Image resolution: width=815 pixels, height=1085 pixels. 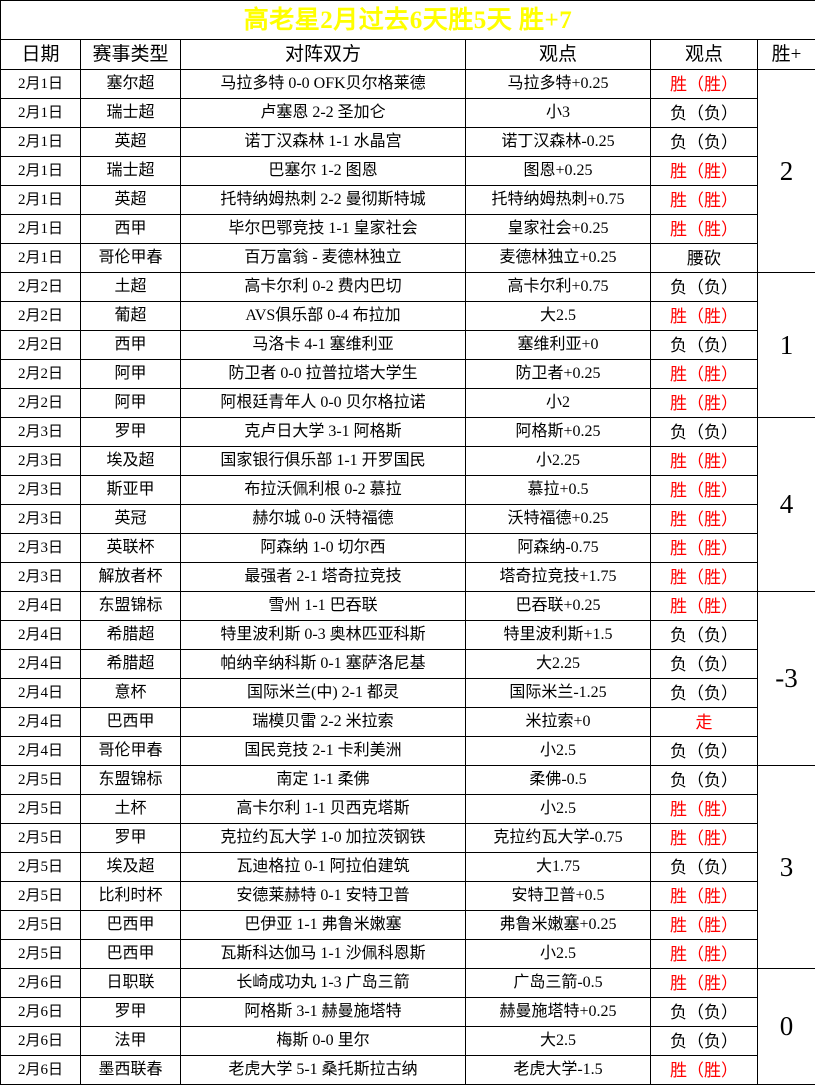 I want to click on cell-match: 帕纳辛纳科斯 0-1 塞萨洛尼基, so click(x=323, y=664).